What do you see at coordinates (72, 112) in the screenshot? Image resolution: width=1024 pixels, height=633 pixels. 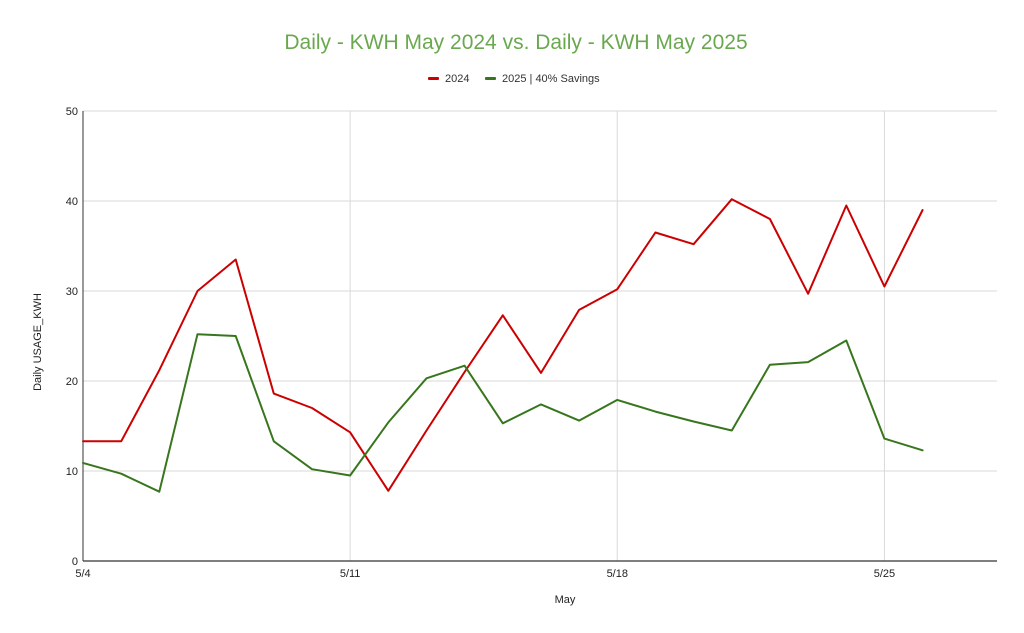 I see `y-tick-label: 50` at bounding box center [72, 112].